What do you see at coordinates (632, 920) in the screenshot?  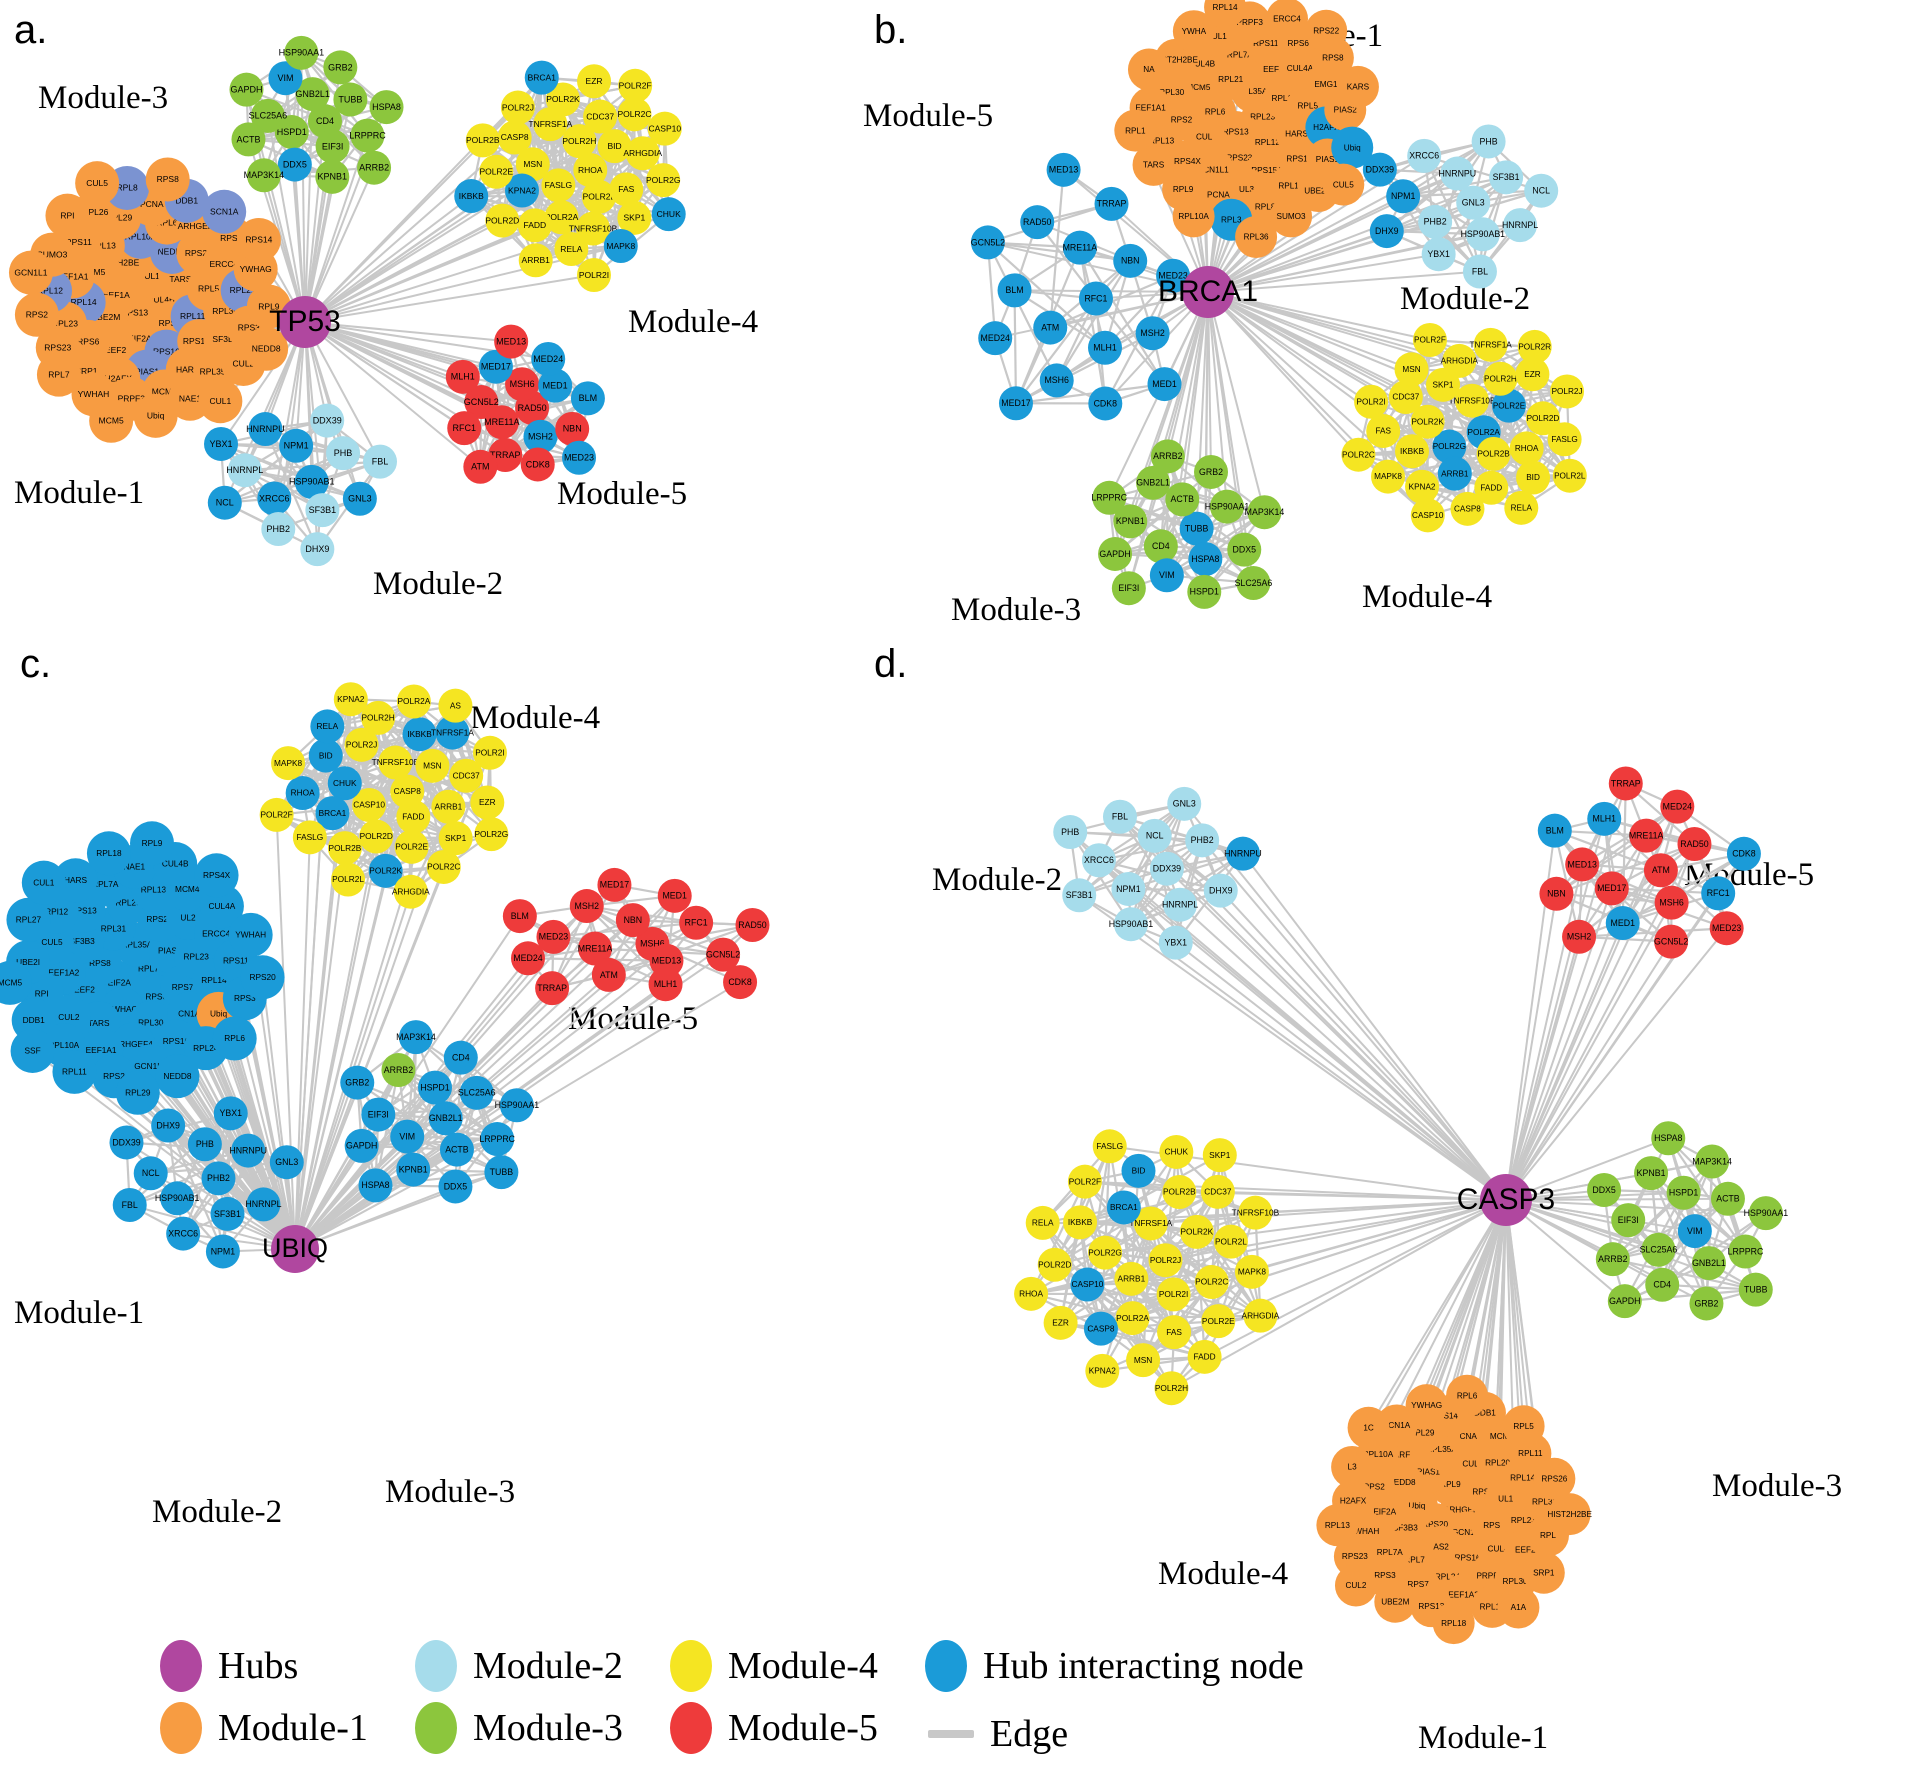 I see `node-nbn: NBN` at bounding box center [632, 920].